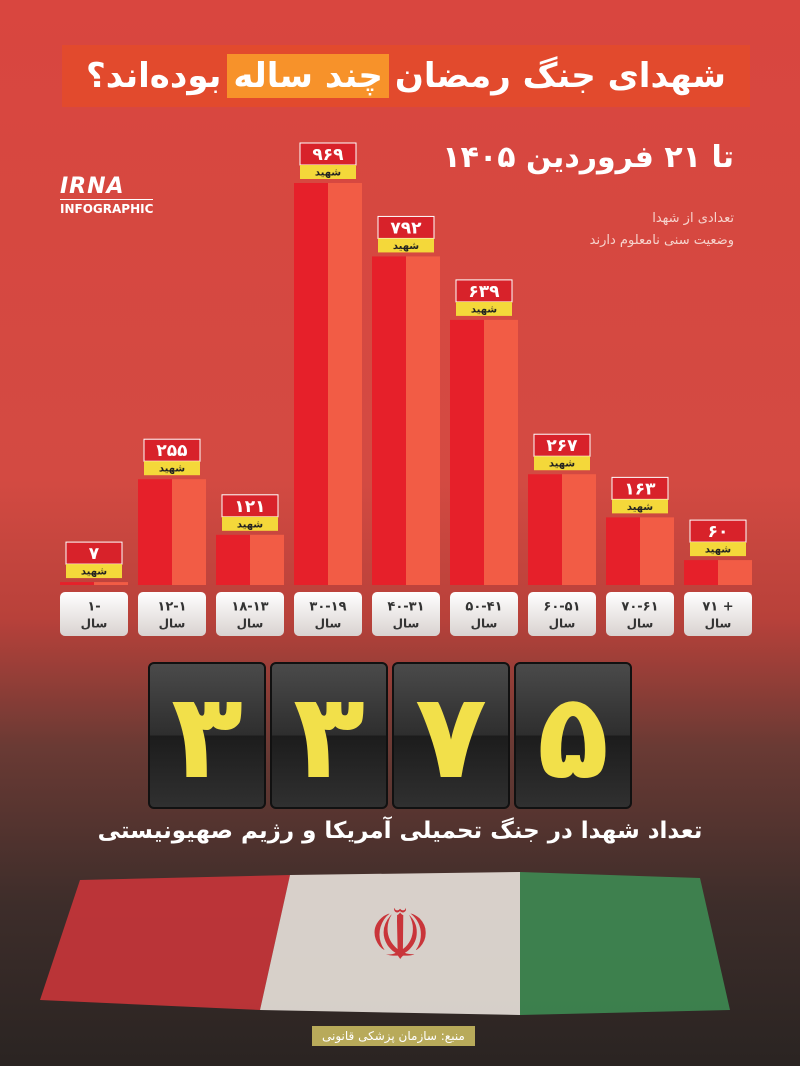 This screenshot has height=1066, width=800. Describe the element at coordinates (717, 607) in the screenshot. I see `x-tick-label: ۷۱ +` at that location.